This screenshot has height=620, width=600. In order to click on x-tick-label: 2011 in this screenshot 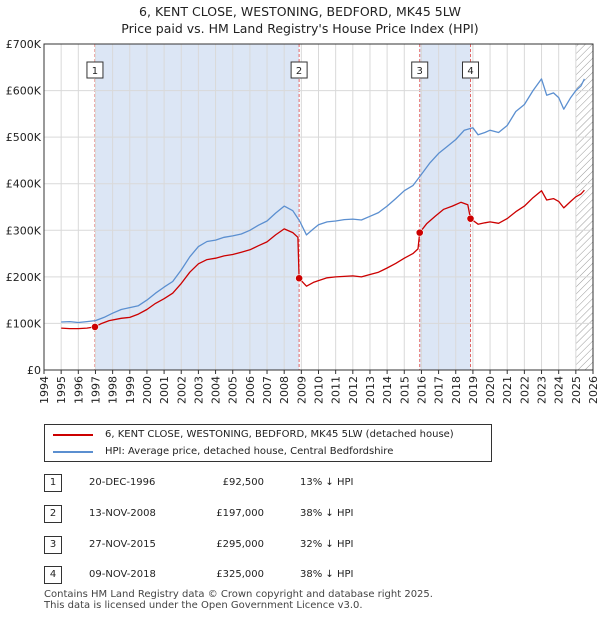, I will do `click(336, 390)`.